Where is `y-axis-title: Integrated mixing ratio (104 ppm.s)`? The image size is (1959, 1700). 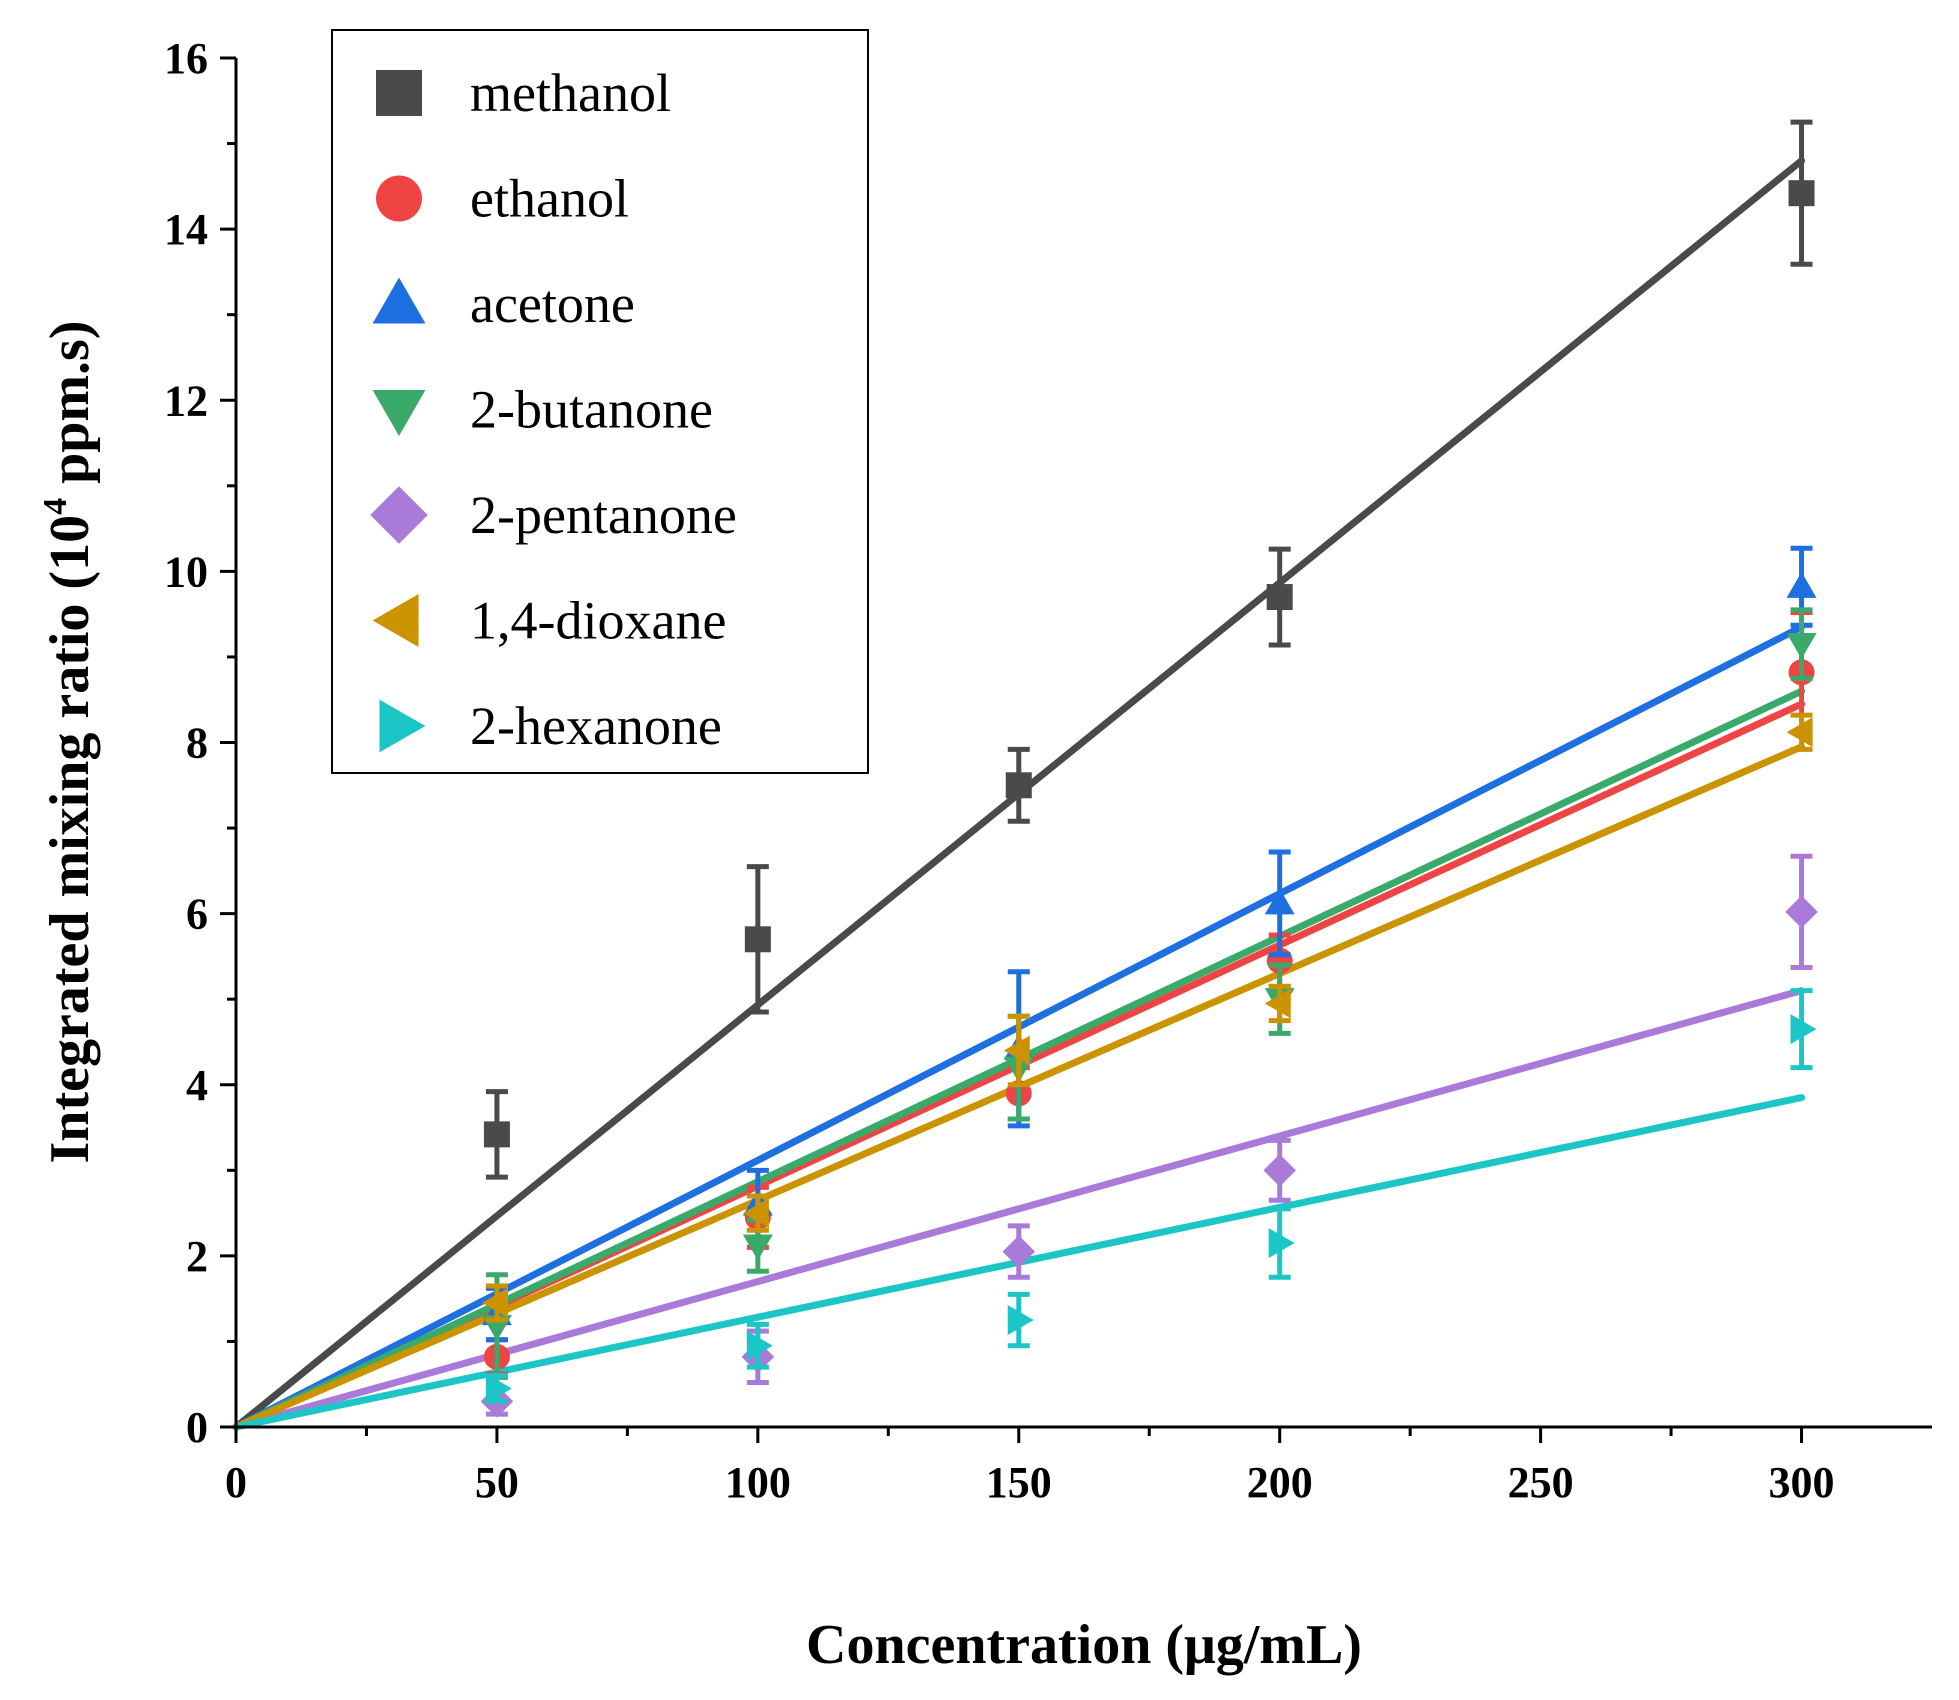
y-axis-title: Integrated mixing ratio (104 ppm.s) is located at coordinates (69, 742).